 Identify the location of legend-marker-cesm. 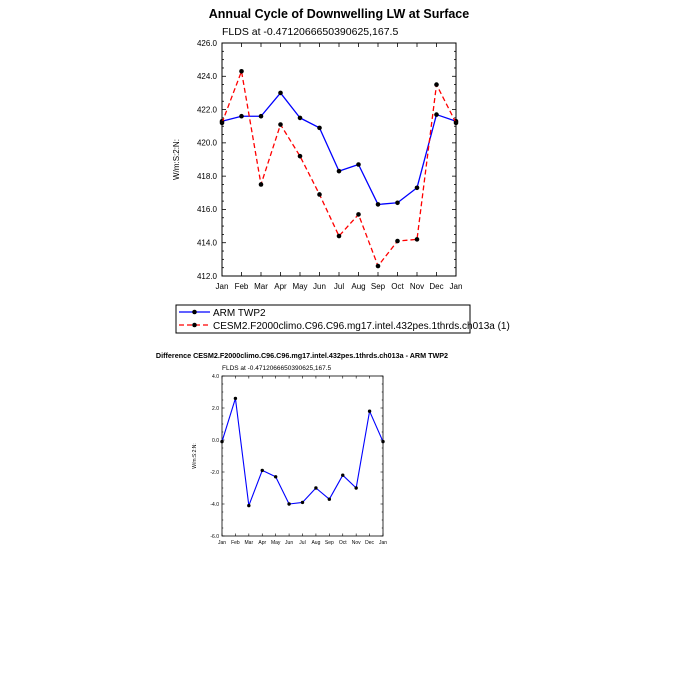
(194, 325).